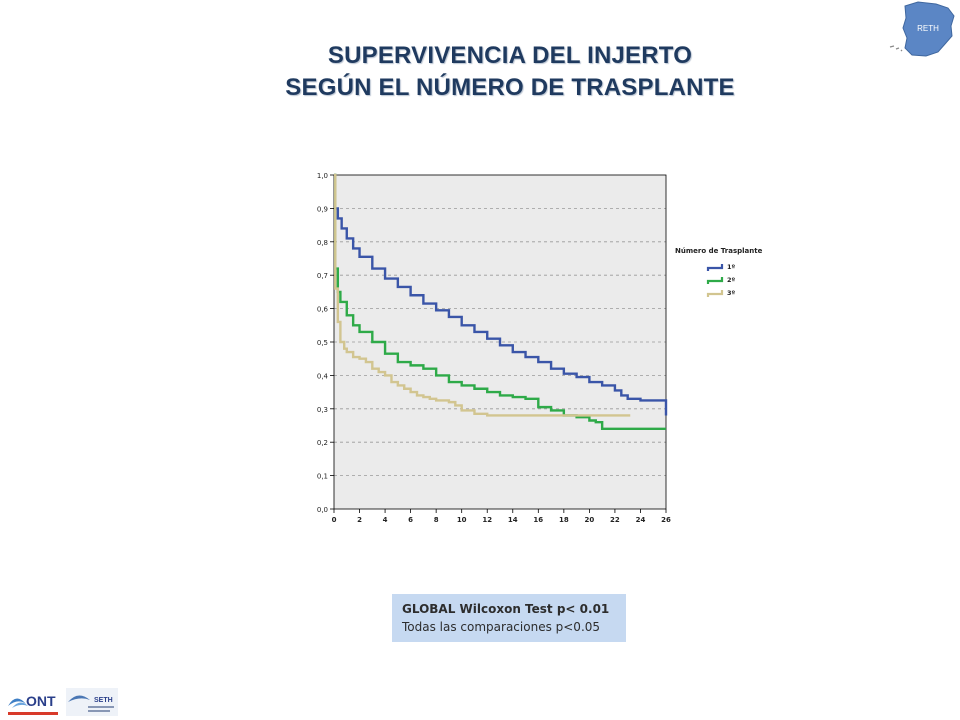  I want to click on ont-logo-label: ONT, so click(41, 701).